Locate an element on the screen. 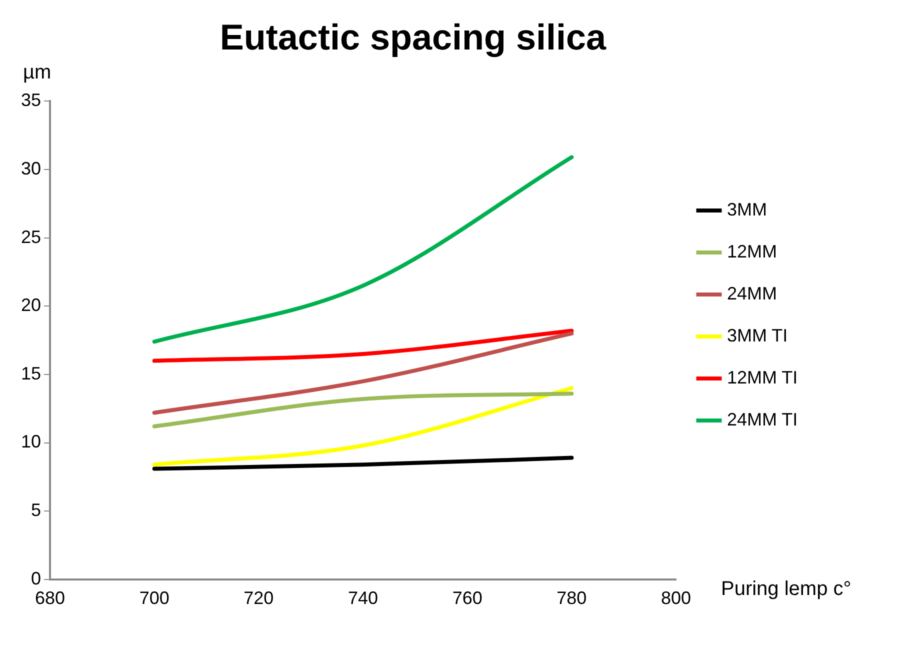 The width and height of the screenshot is (900, 645). x-tick-label: 760 is located at coordinates (467, 598).